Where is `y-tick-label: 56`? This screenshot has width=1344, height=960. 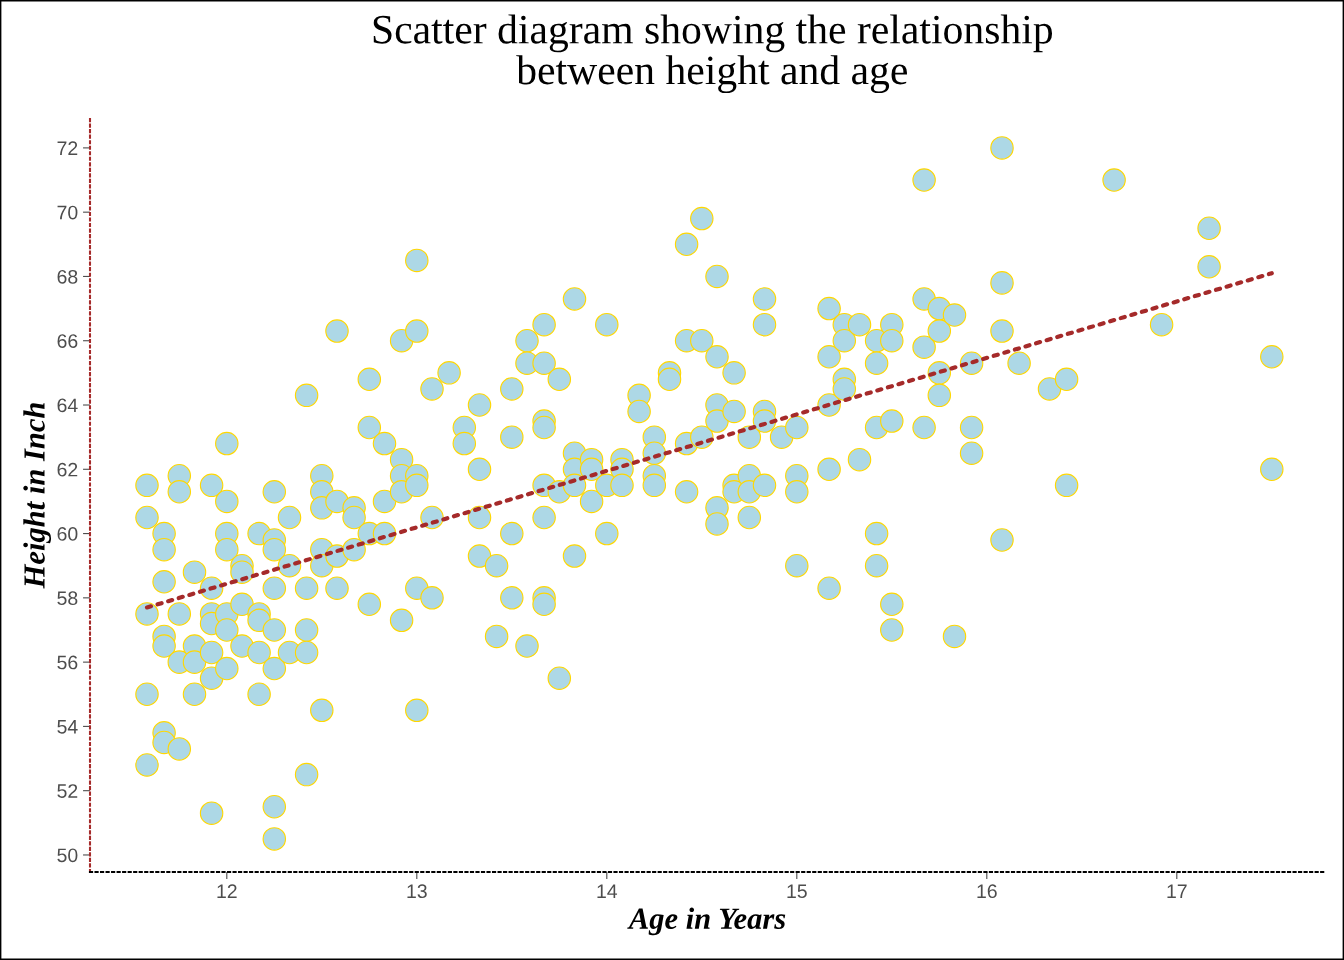
y-tick-label: 56 is located at coordinates (67, 662).